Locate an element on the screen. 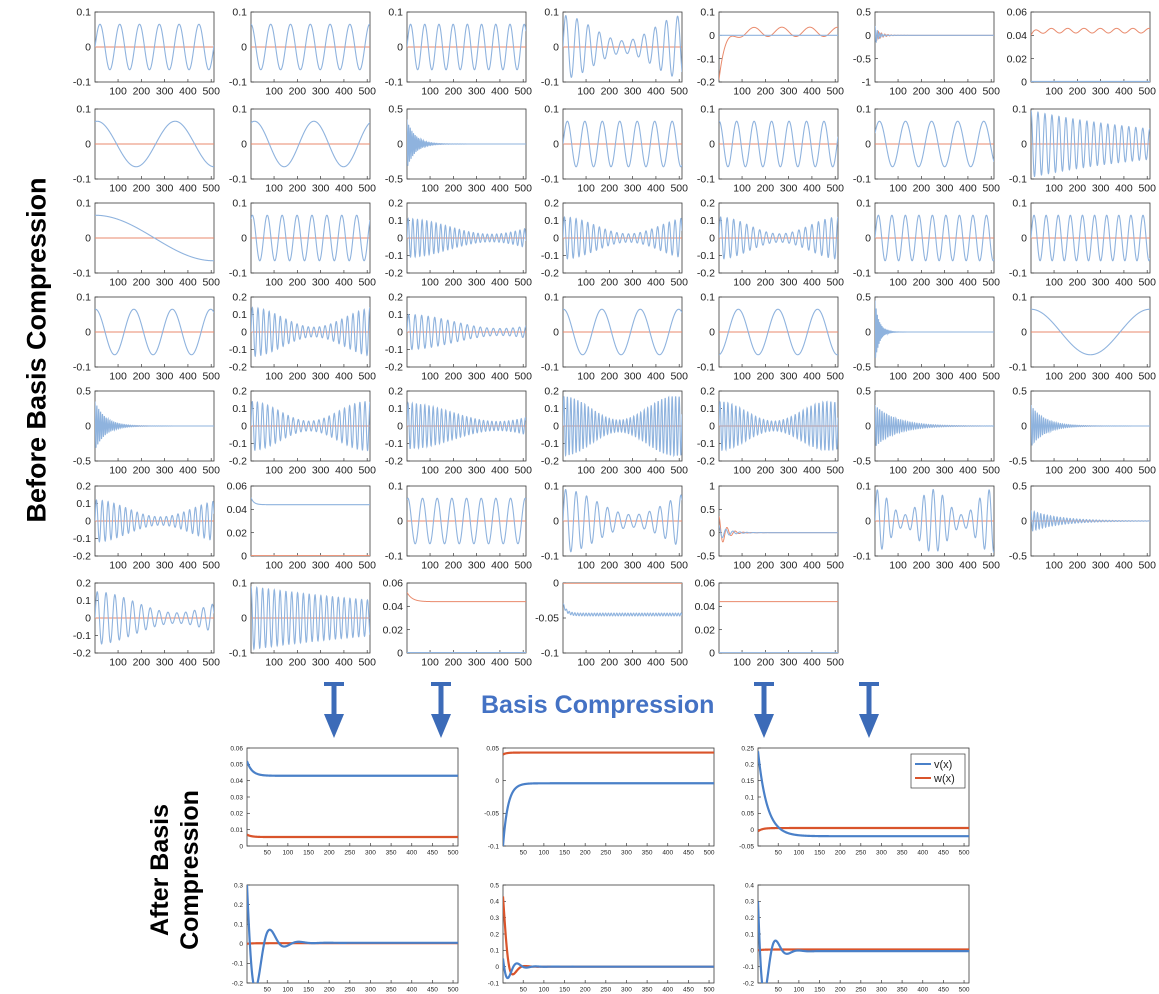 This screenshot has width=1159, height=994. x-tick-label: 50 is located at coordinates (779, 990).